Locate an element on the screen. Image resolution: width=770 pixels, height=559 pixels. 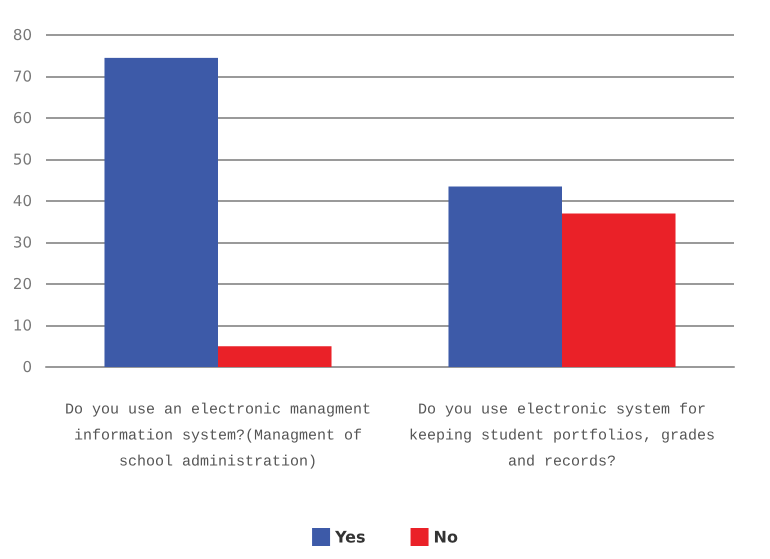
legend-label: No is located at coordinates (446, 537).